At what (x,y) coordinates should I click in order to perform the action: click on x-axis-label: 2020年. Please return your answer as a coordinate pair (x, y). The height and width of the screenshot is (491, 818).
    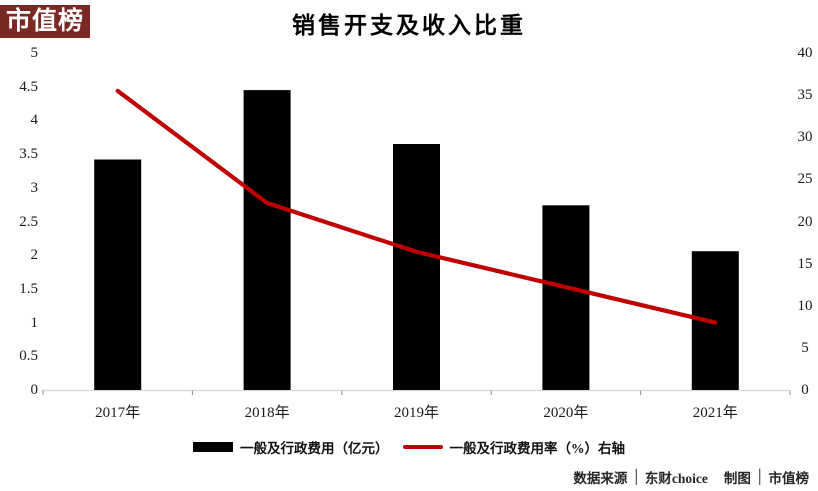
    Looking at the image, I should click on (566, 413).